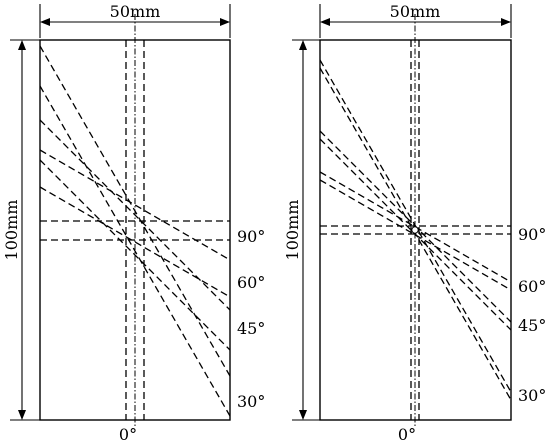  I want to click on left-label-0: 0°, so click(128, 434).